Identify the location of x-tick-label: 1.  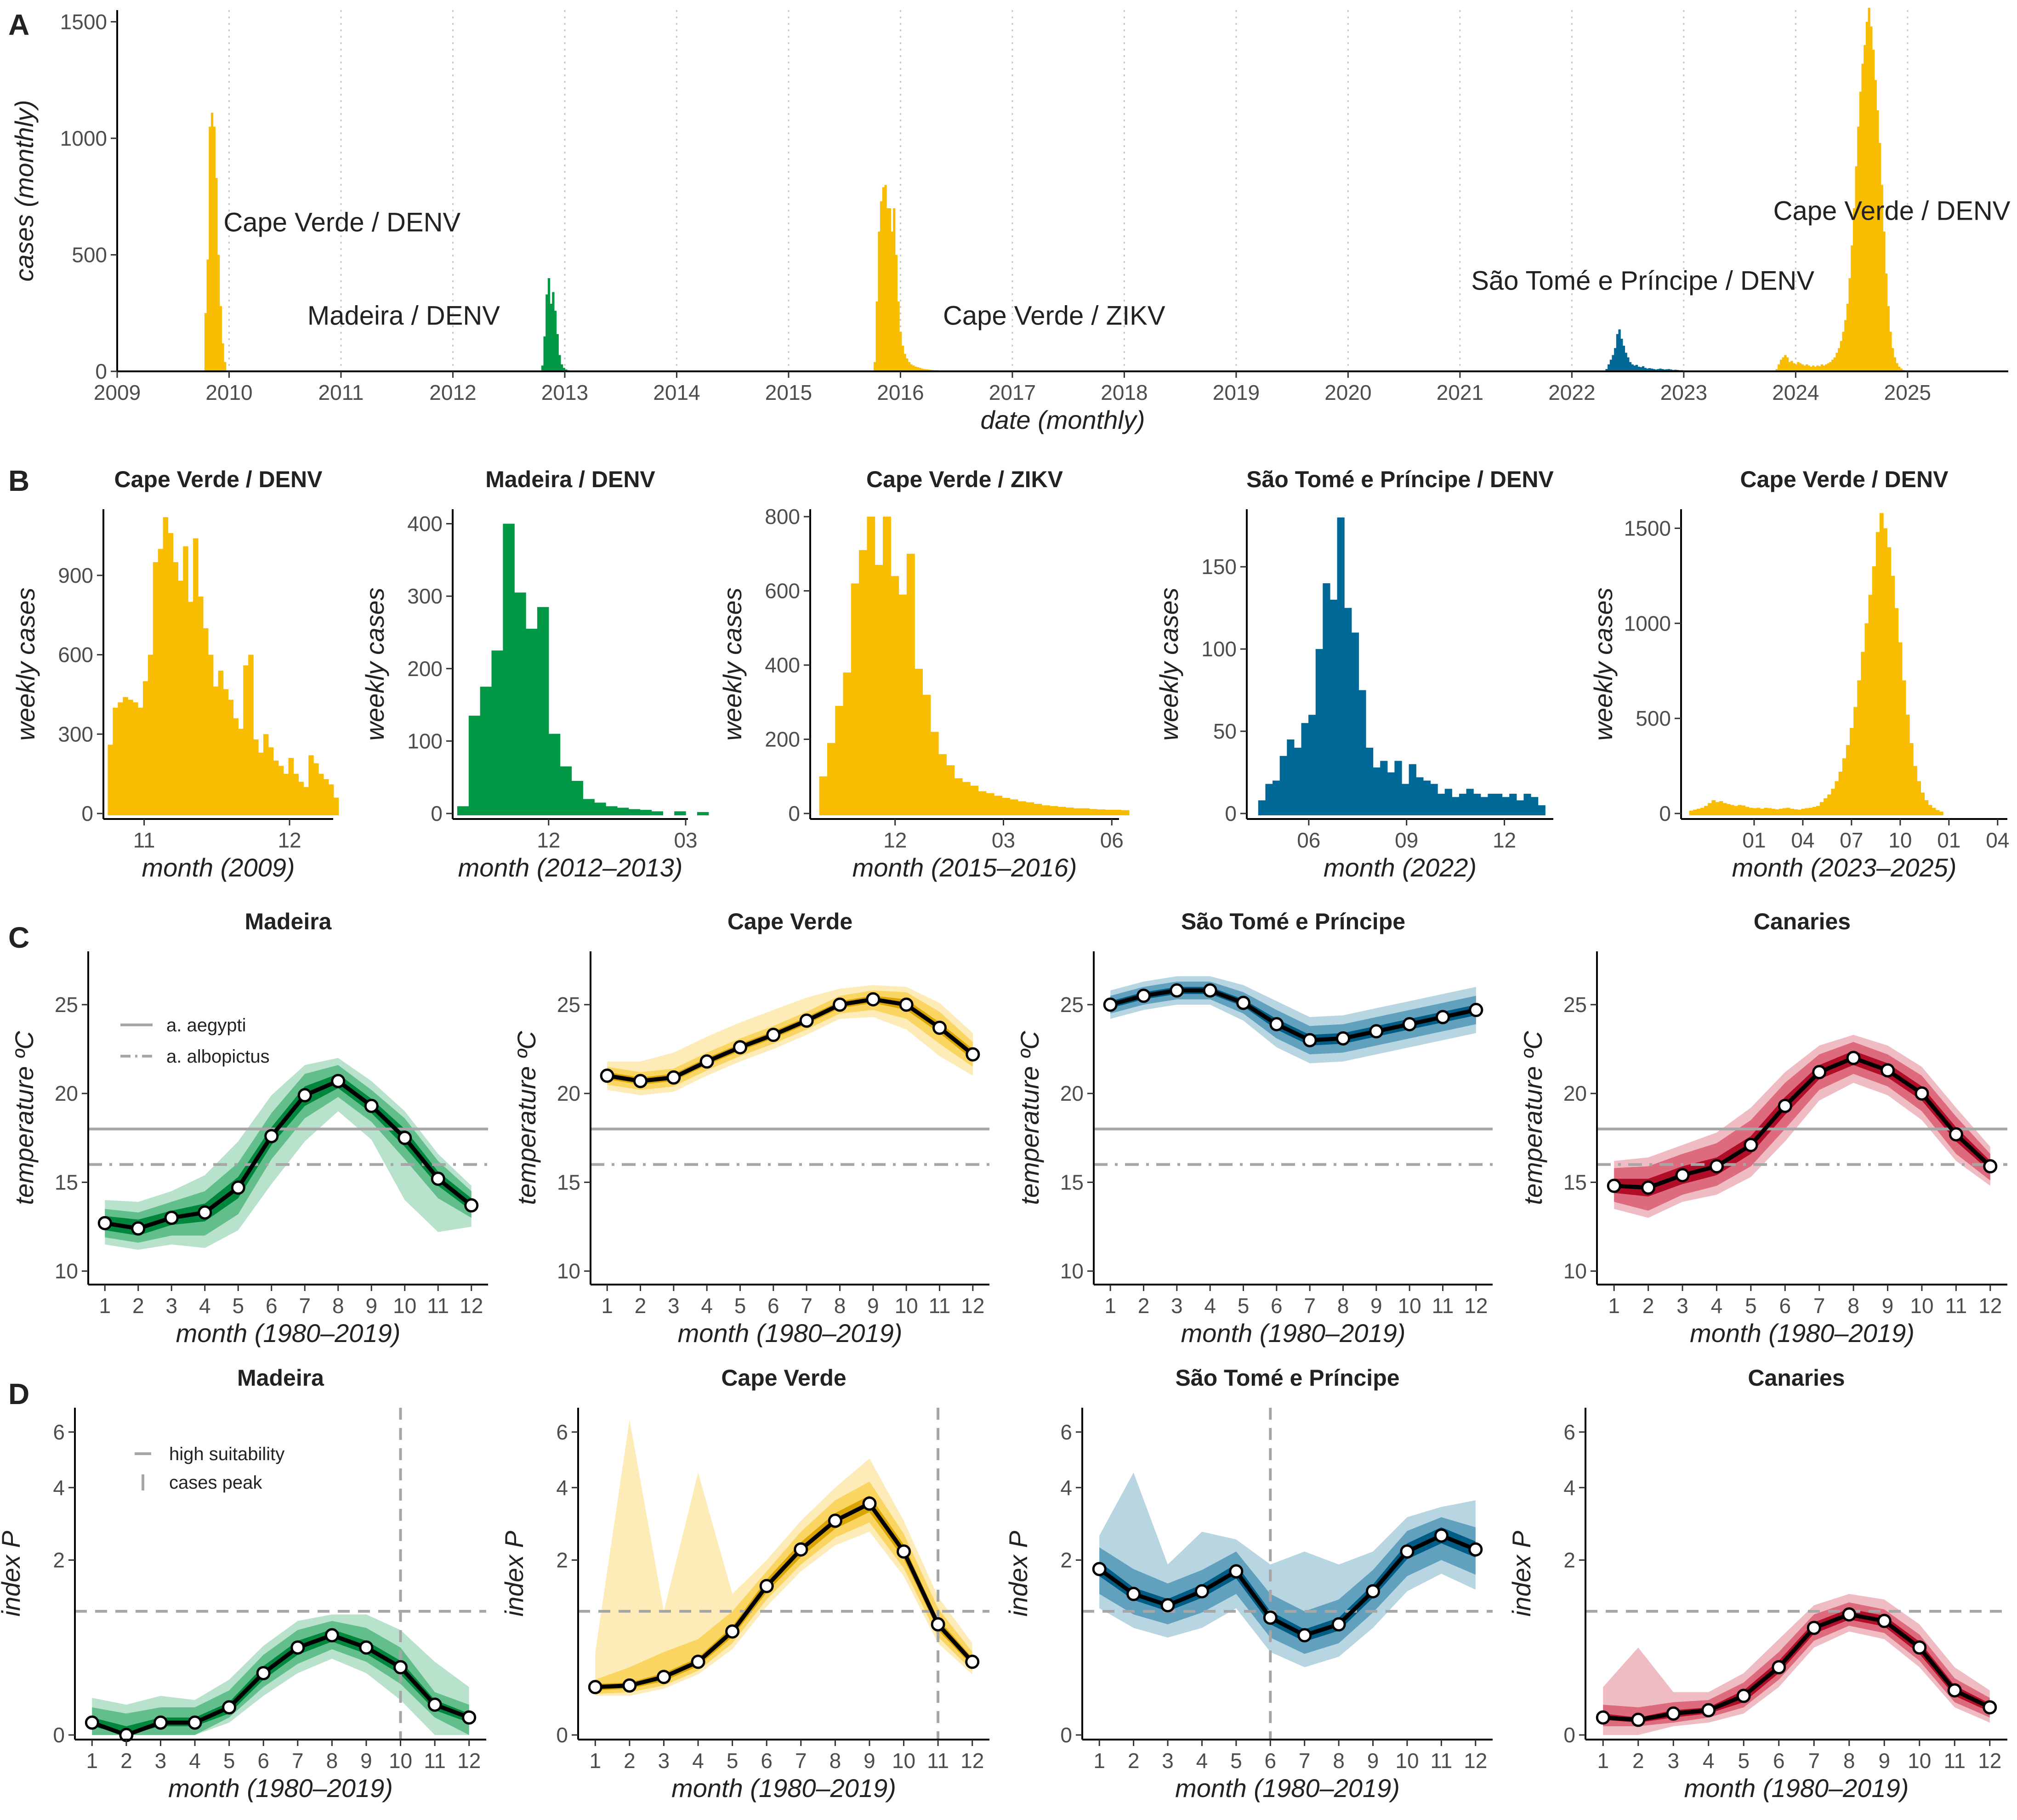
(92, 1761).